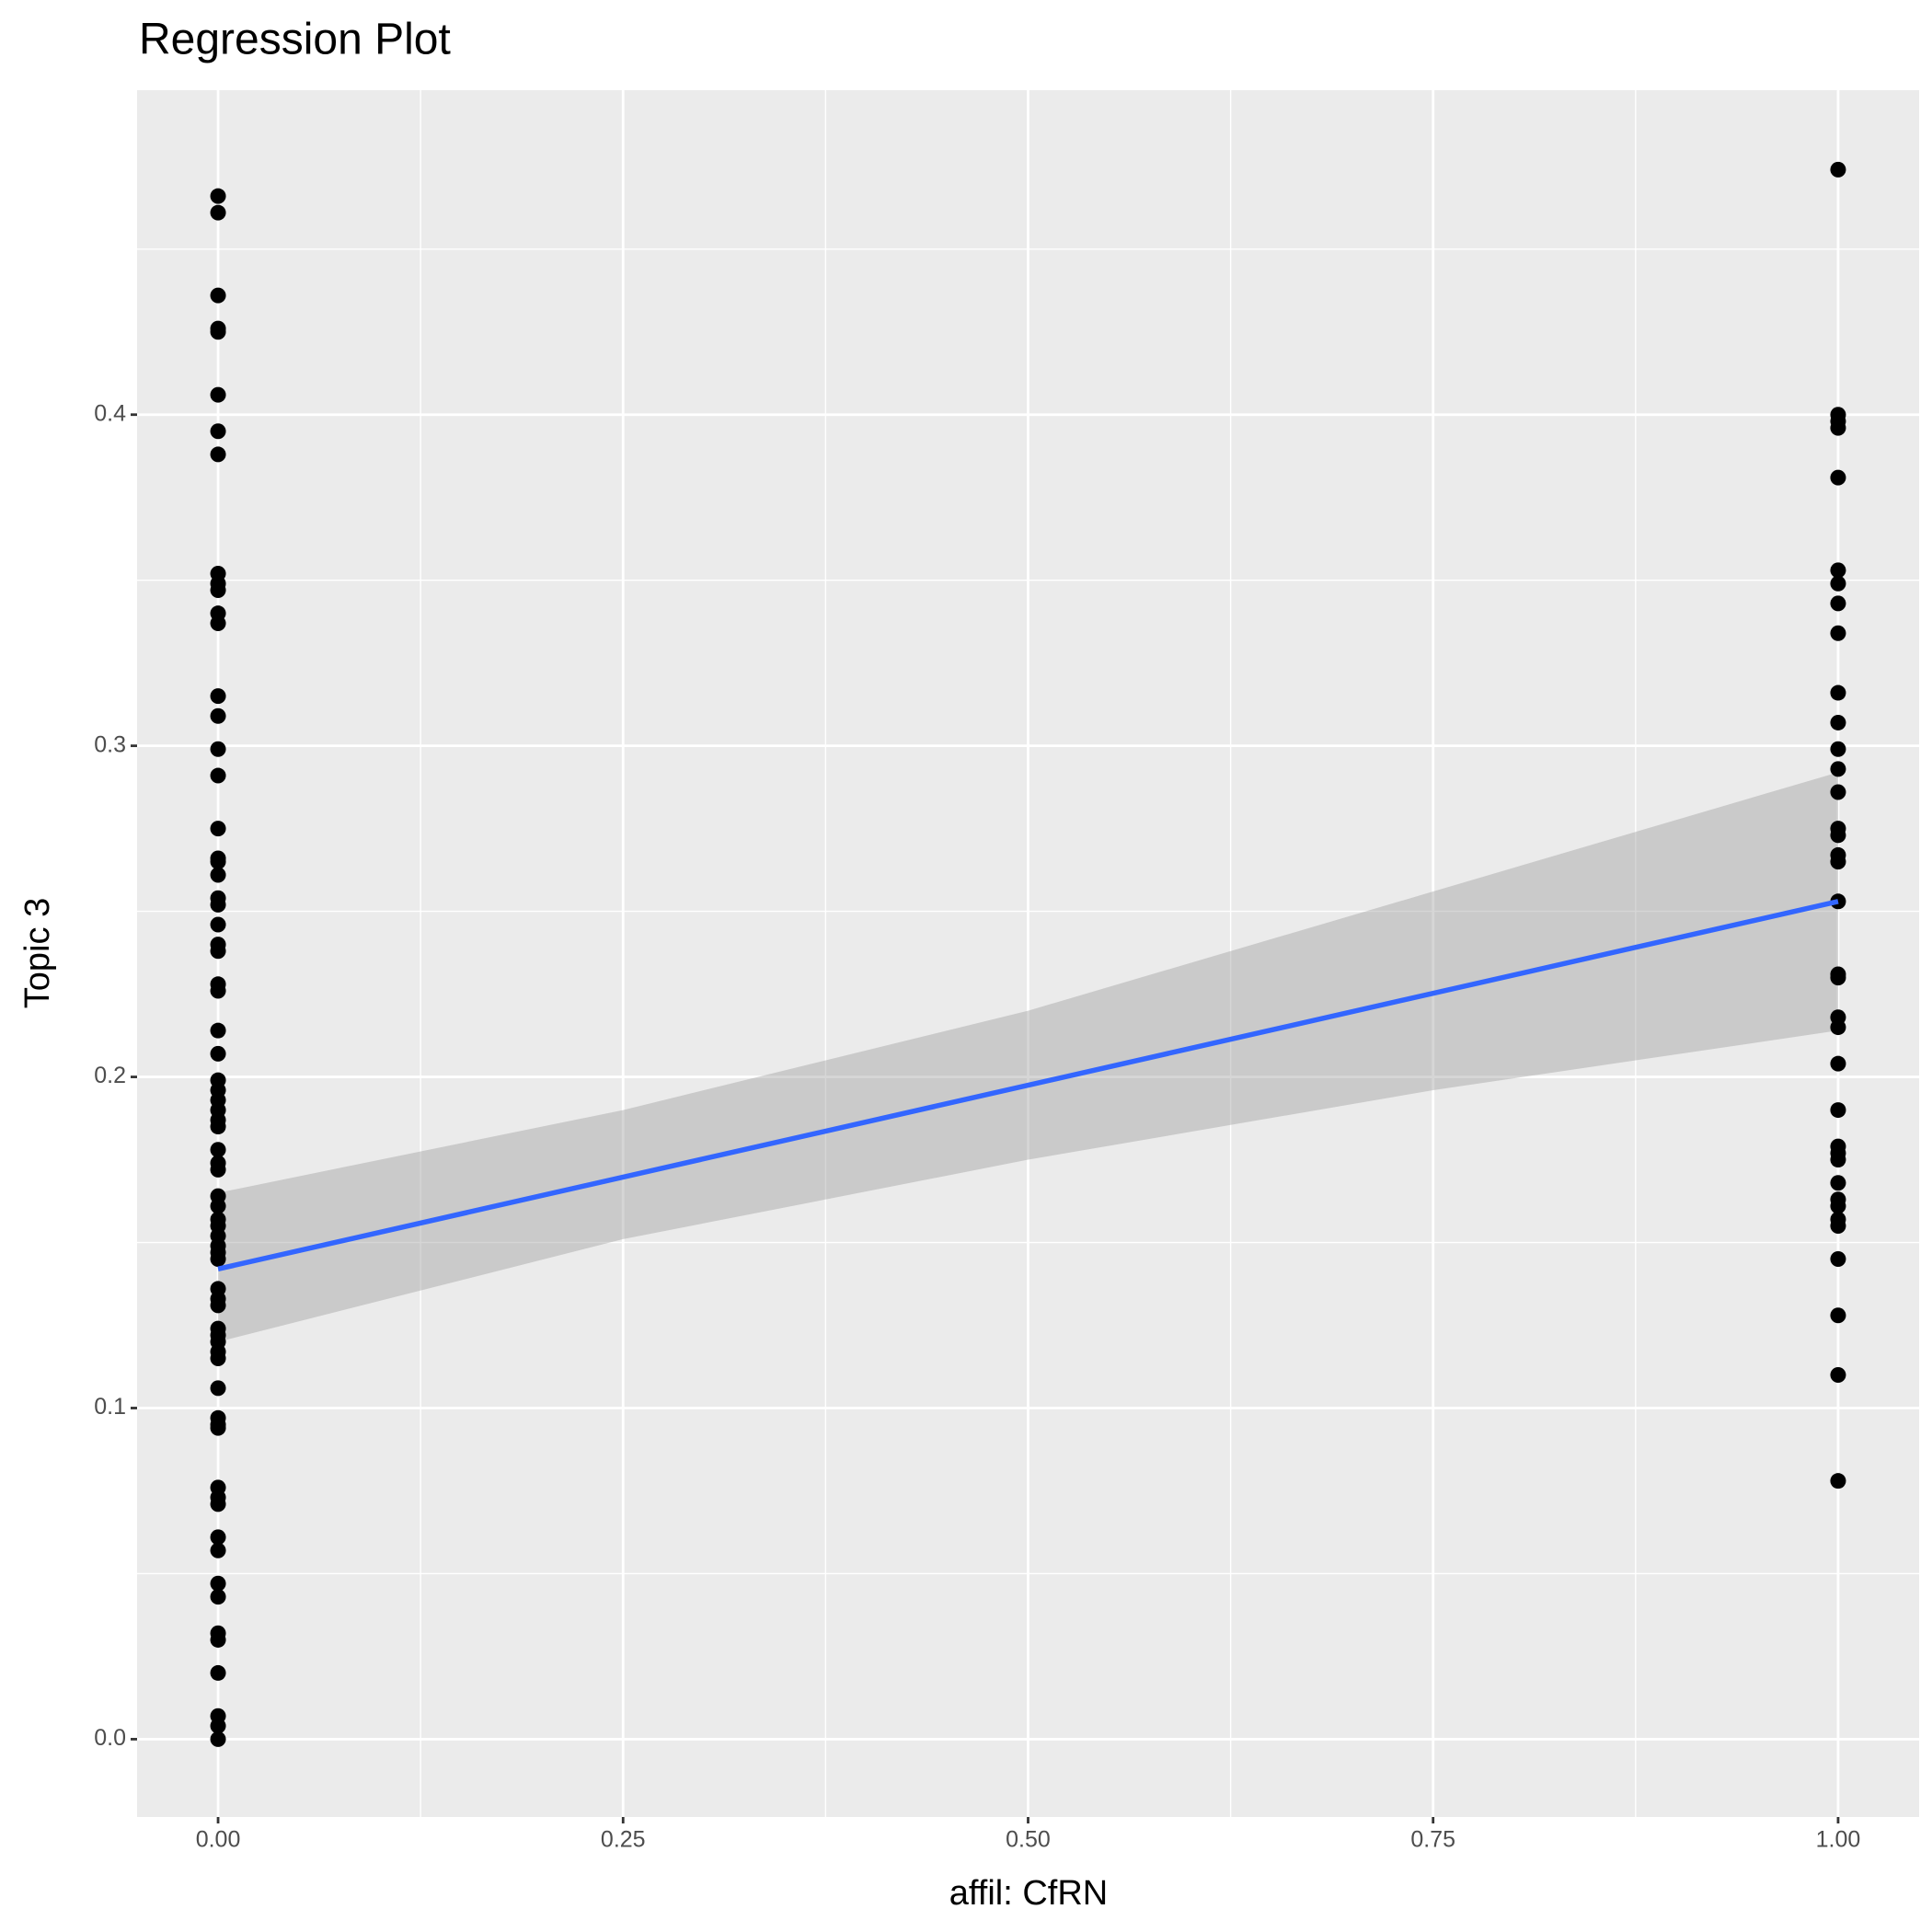 This screenshot has width=1932, height=1932. I want to click on y-axis-title: Topic 3, so click(37, 953).